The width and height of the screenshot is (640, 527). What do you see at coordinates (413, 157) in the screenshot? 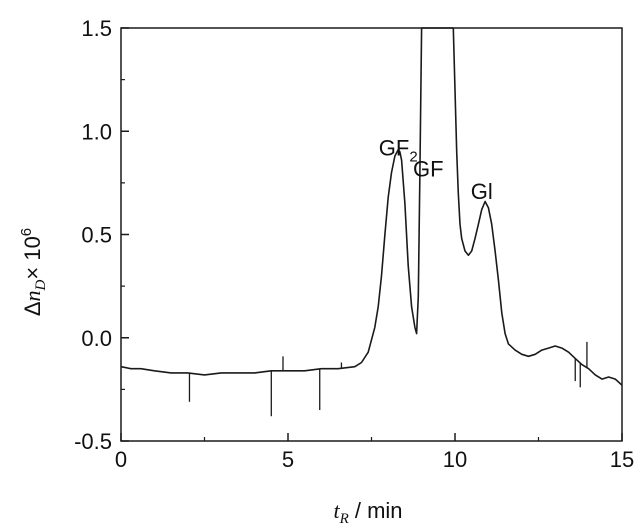
I see `peak-label-subscript: 2` at bounding box center [413, 157].